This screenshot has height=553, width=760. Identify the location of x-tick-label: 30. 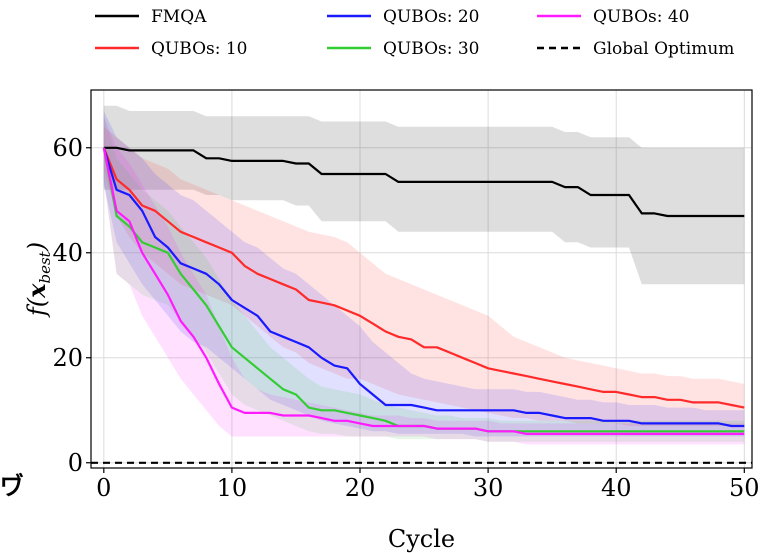
(488, 488).